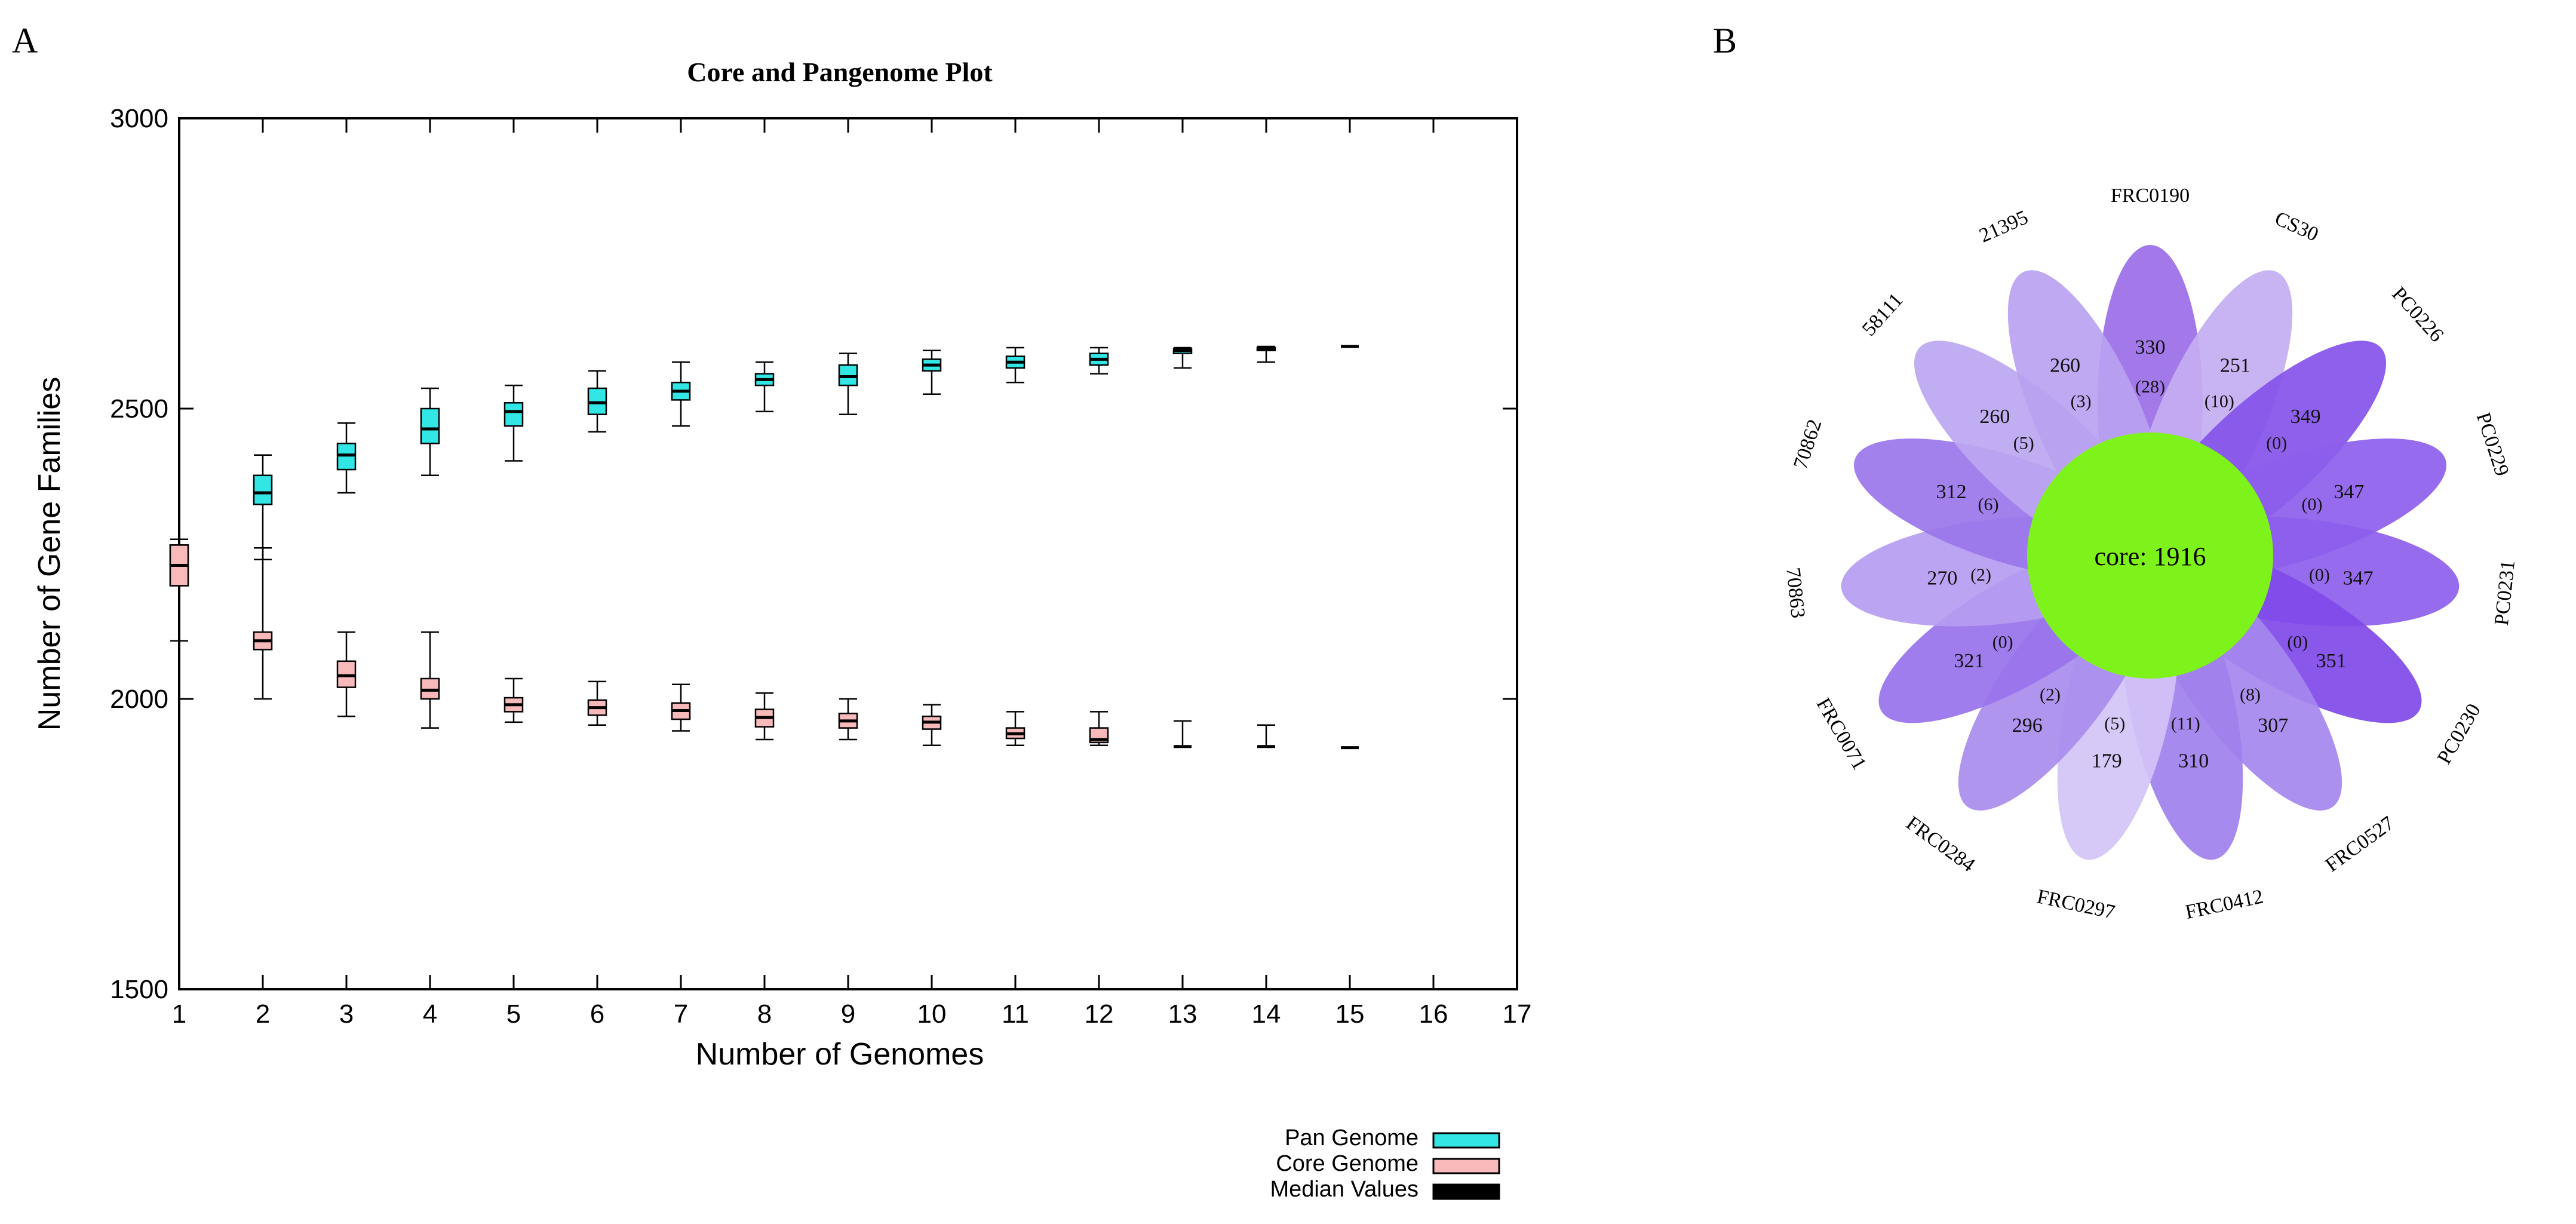  I want to click on petal-count-70863: 270, so click(1942, 578).